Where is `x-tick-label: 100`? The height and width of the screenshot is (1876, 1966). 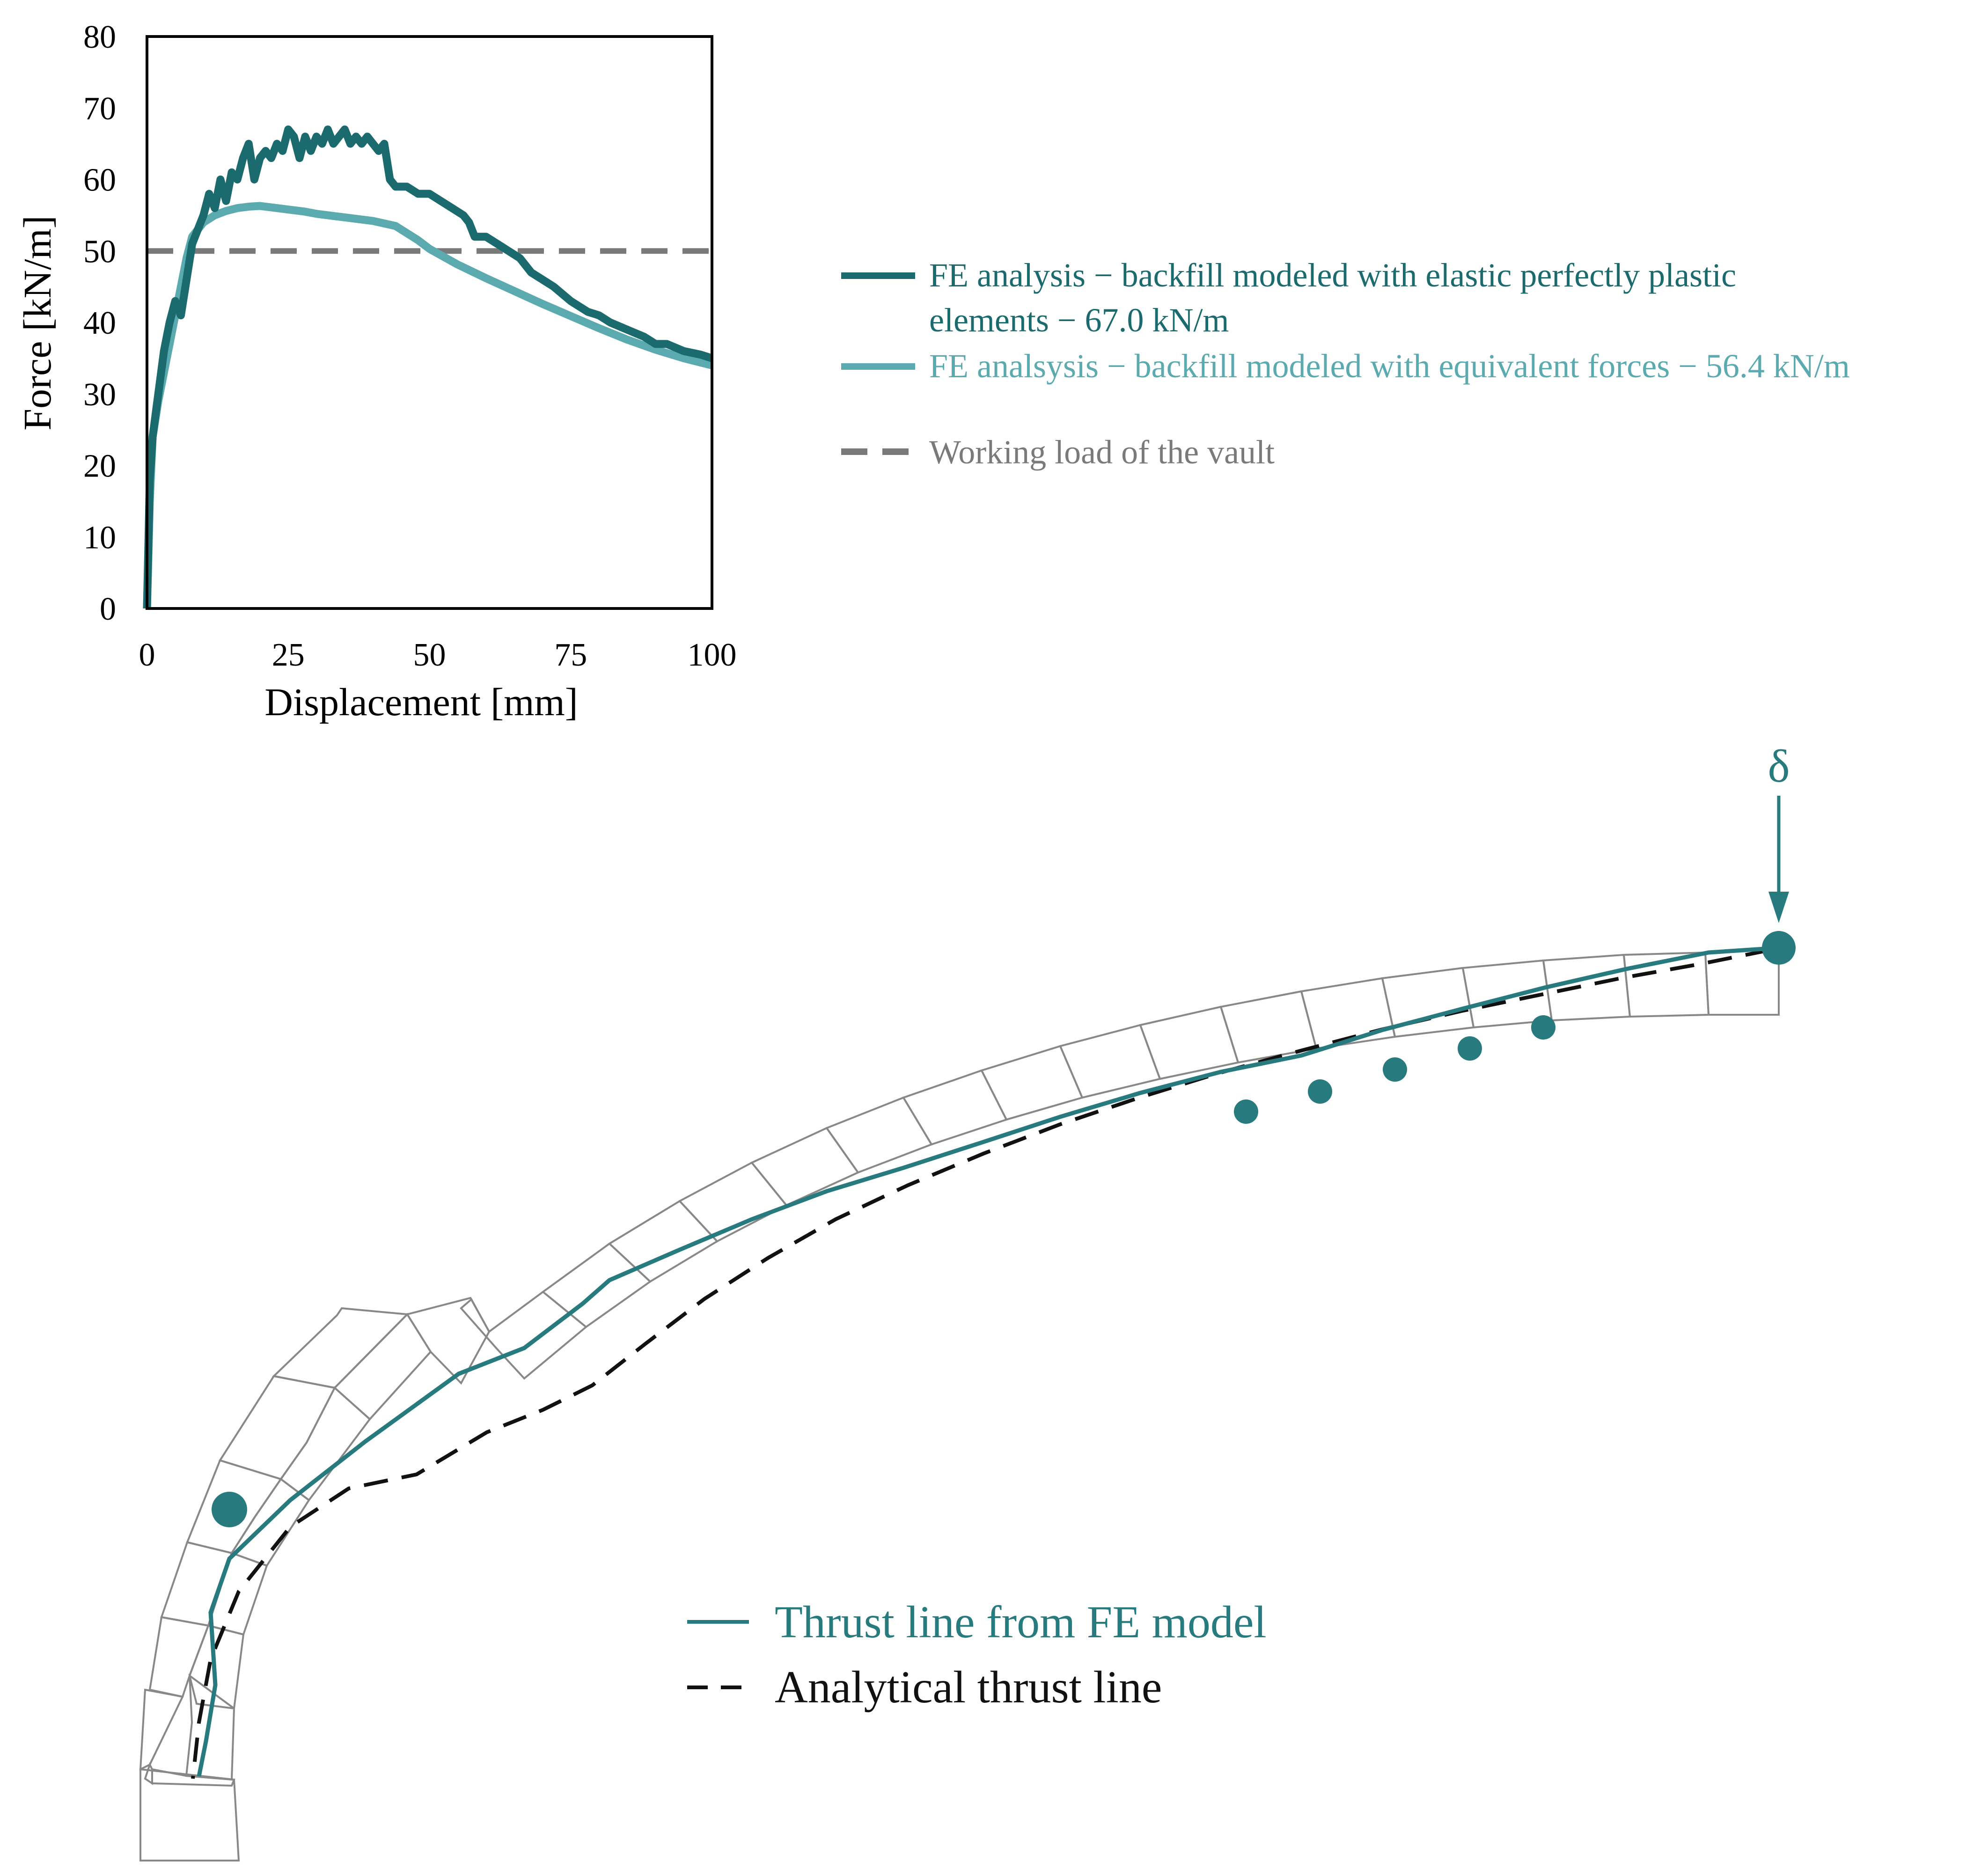
x-tick-label: 100 is located at coordinates (712, 655).